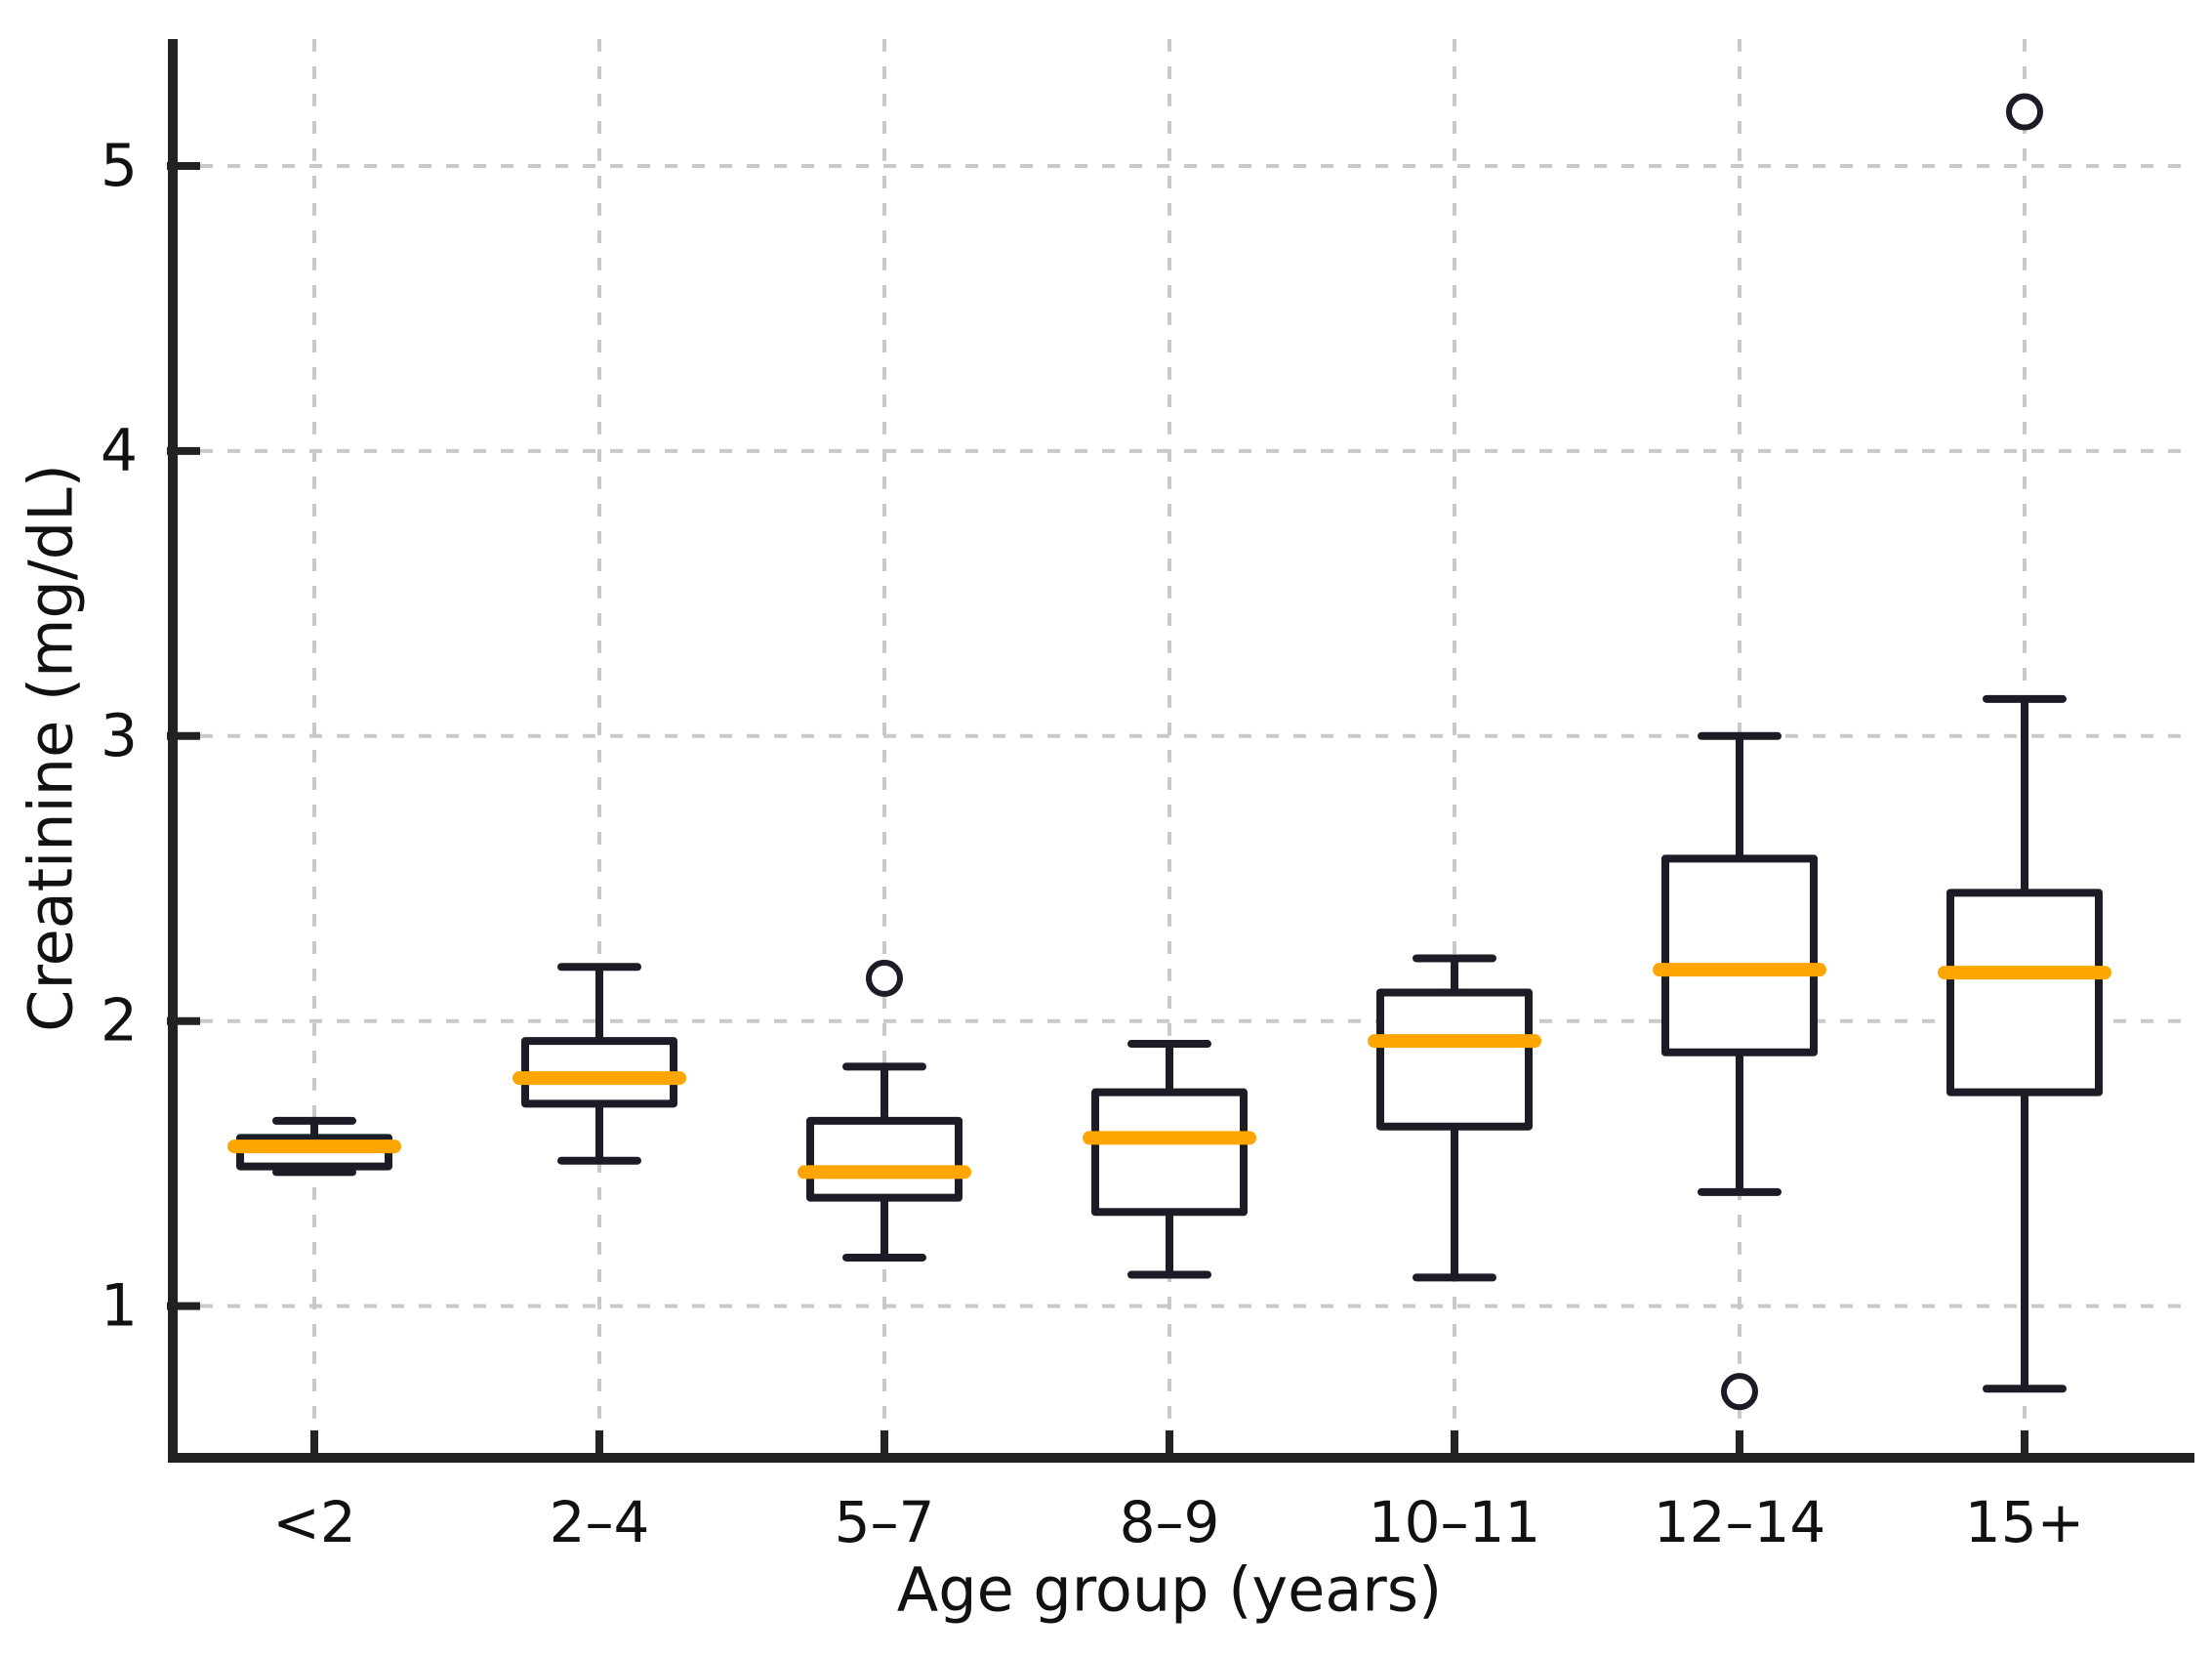 The height and width of the screenshot is (1656, 2212). What do you see at coordinates (119, 736) in the screenshot?
I see `y-tick-label: 3` at bounding box center [119, 736].